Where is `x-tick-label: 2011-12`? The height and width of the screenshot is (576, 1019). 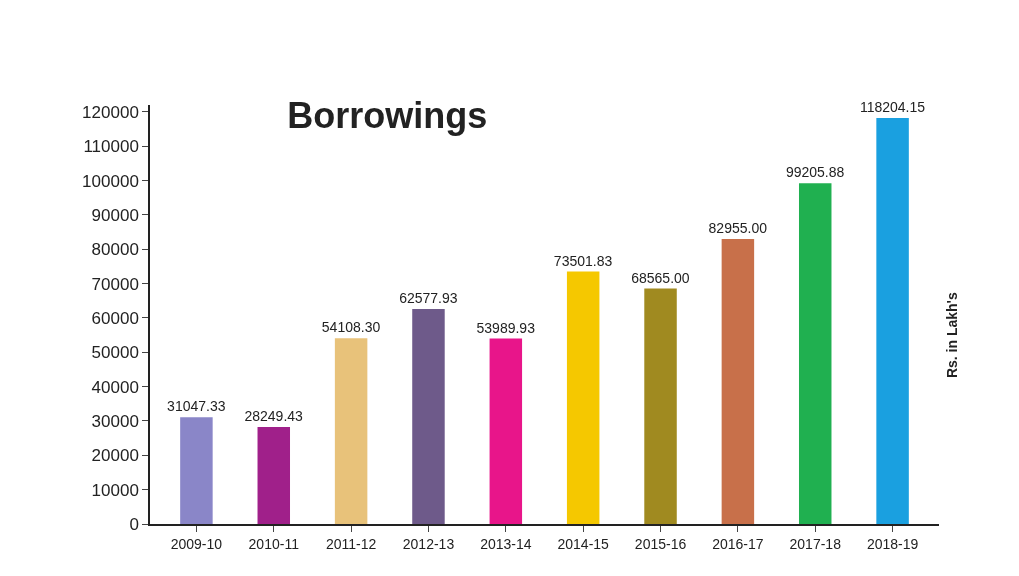
x-tick-label: 2011-12 is located at coordinates (351, 543).